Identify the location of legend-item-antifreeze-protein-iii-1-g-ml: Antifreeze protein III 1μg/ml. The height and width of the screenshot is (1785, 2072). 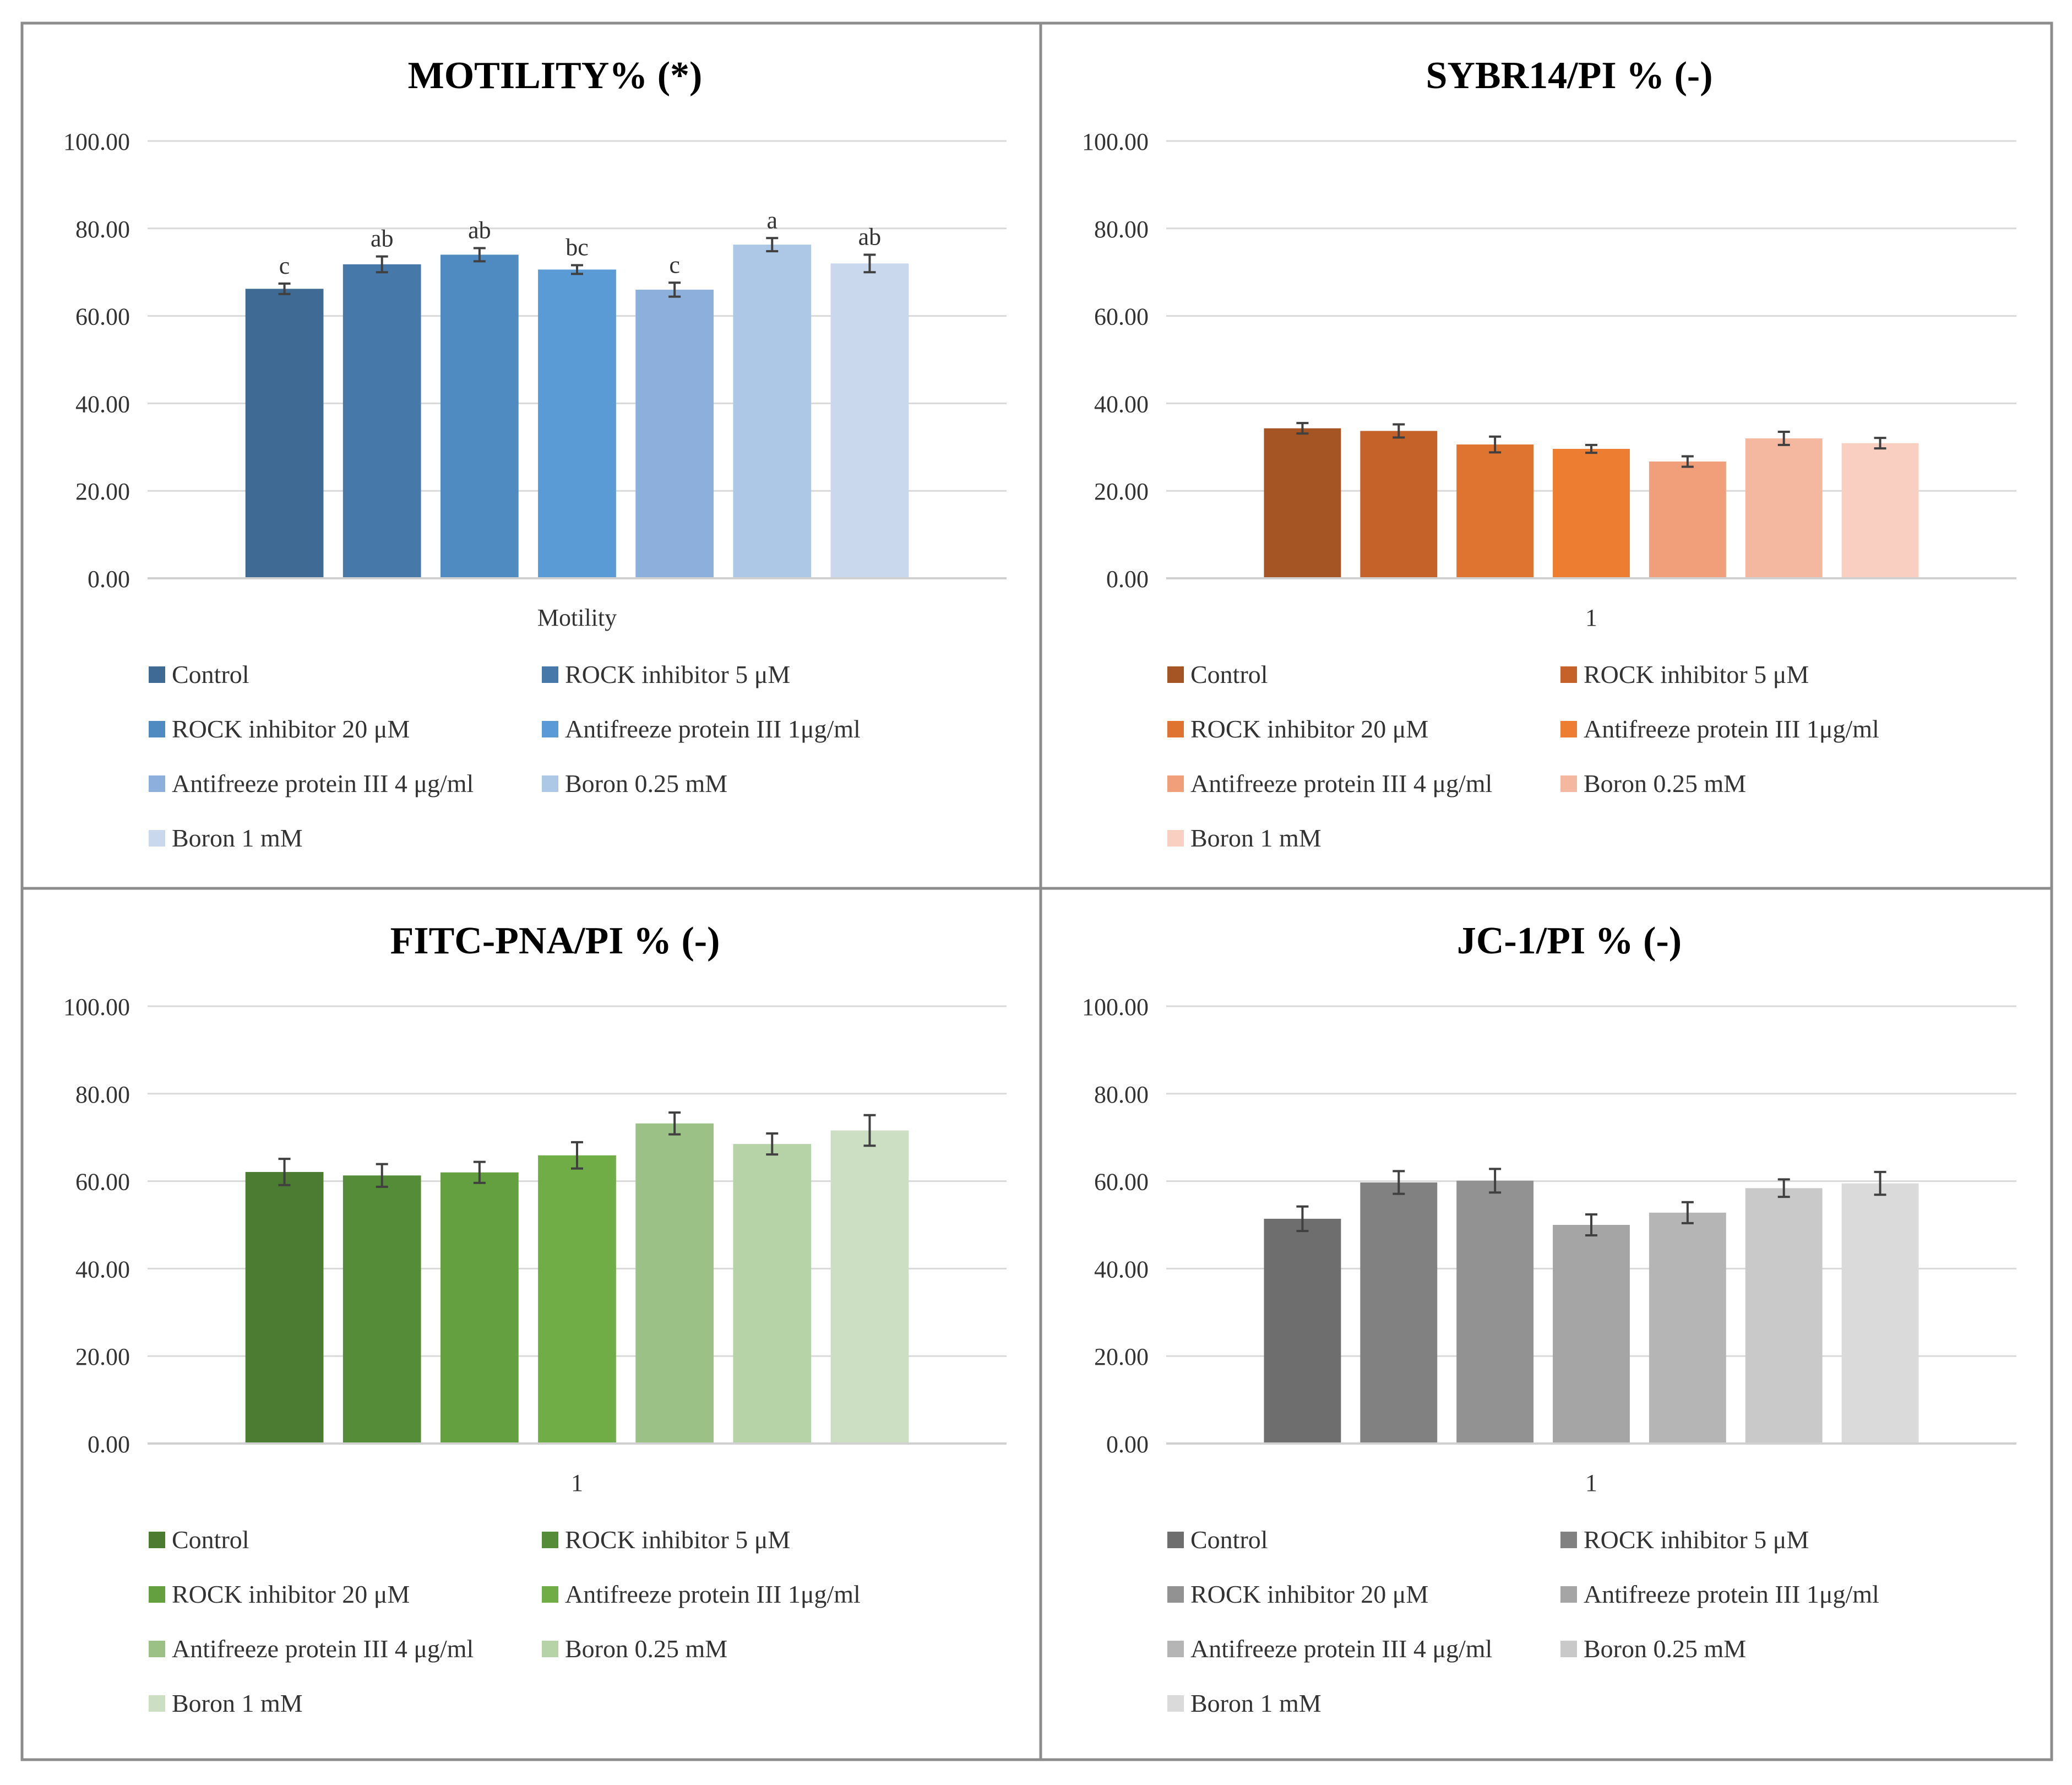
(701, 729).